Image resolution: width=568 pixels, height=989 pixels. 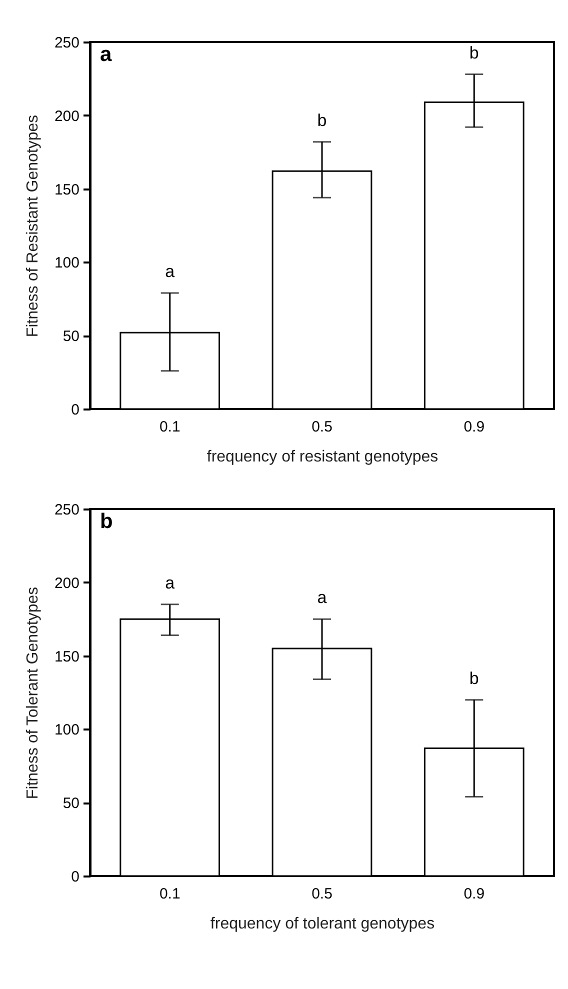 What do you see at coordinates (322, 924) in the screenshot?
I see `x-axis-title: frequency of tolerant genotypes` at bounding box center [322, 924].